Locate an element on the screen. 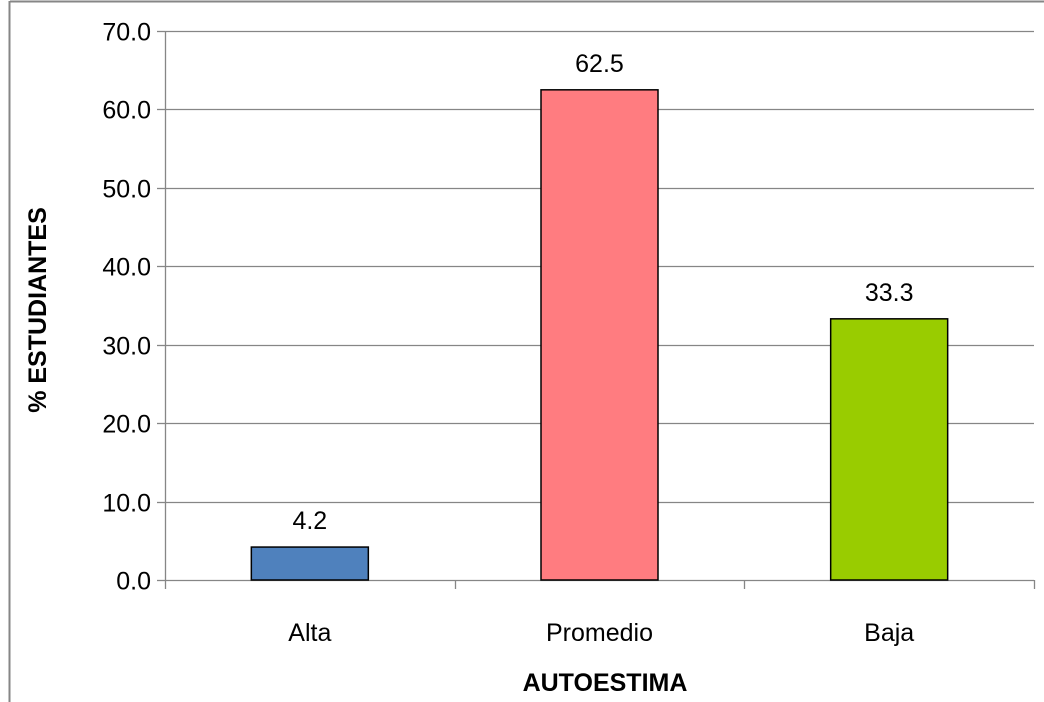 The height and width of the screenshot is (702, 1044). data-label: 33.3 is located at coordinates (889, 293).